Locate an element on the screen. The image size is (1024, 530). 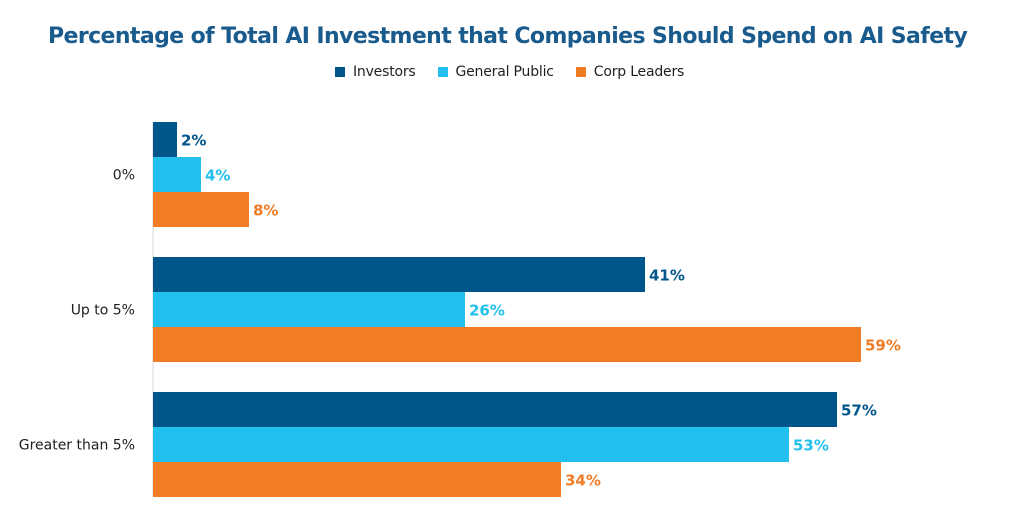
legend-label-general-public: General Public is located at coordinates (504, 72).